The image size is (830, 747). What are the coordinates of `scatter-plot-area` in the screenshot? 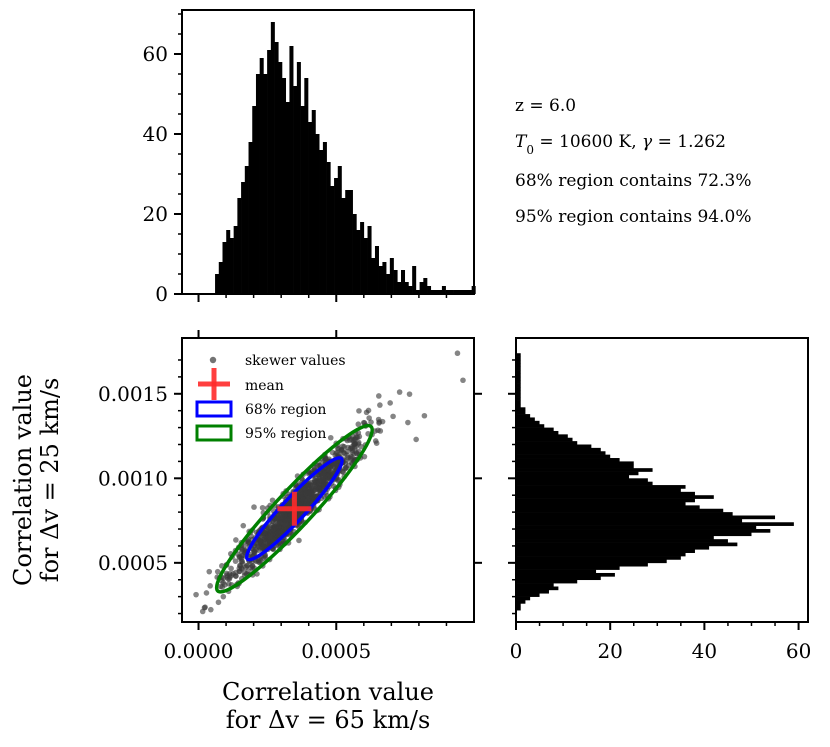 It's located at (329, 482).